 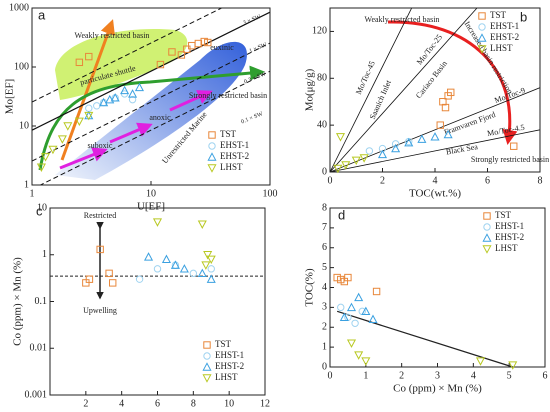 What do you see at coordinates (365, 78) in the screenshot?
I see `ratio-label: Mo/Toc-45` at bounding box center [365, 78].